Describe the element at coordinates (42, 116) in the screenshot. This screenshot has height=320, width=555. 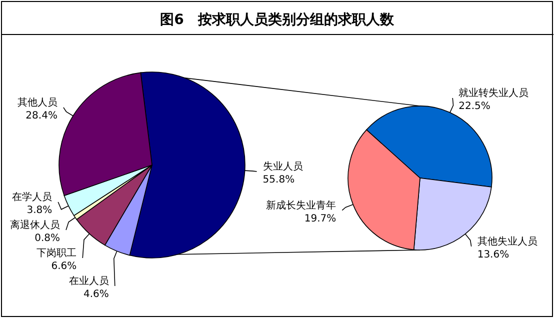
I see `data-label: 28.4%` at that location.